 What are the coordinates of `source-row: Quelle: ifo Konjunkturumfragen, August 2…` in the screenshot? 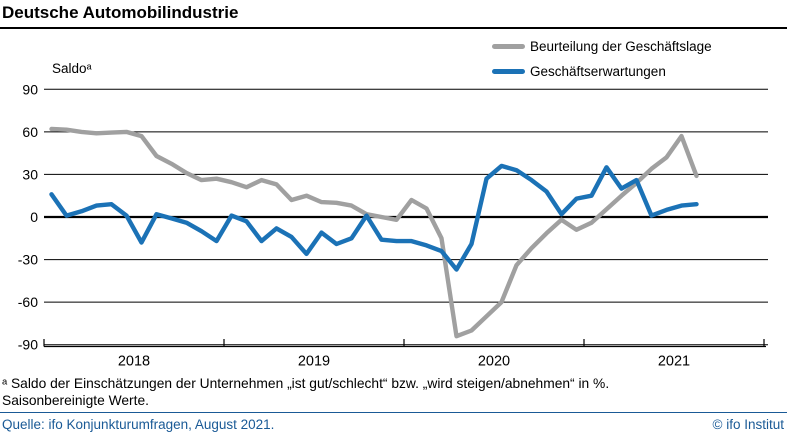 It's located at (393, 424).